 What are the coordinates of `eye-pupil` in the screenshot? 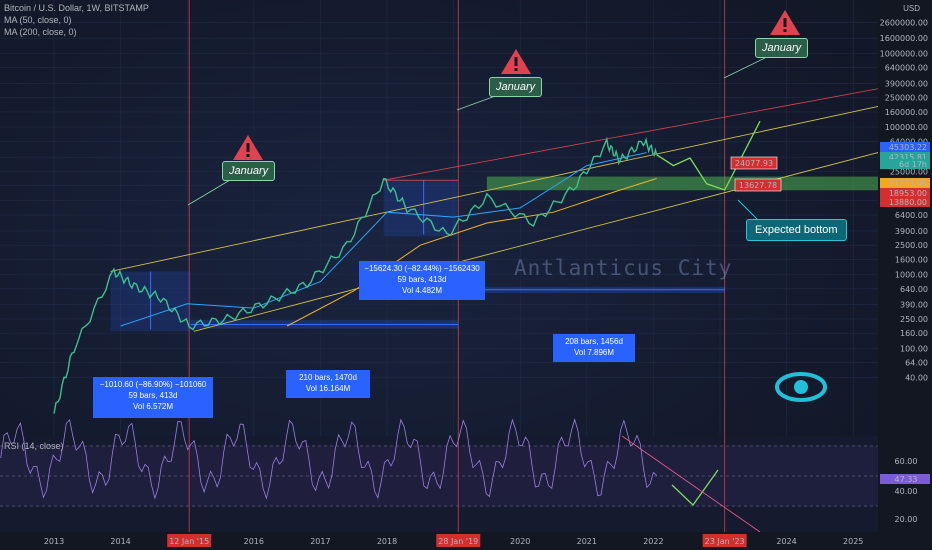 It's located at (801, 387).